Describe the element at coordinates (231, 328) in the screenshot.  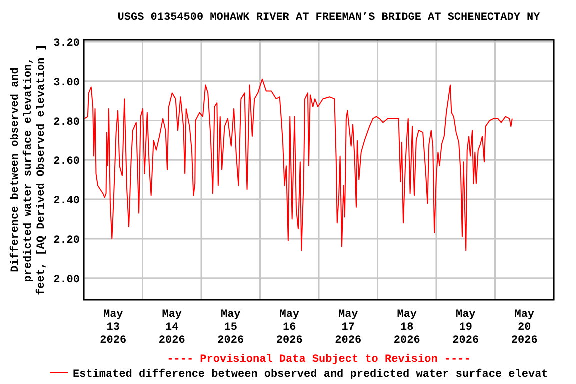
I see `x-tick-label: May 15 2026` at that location.